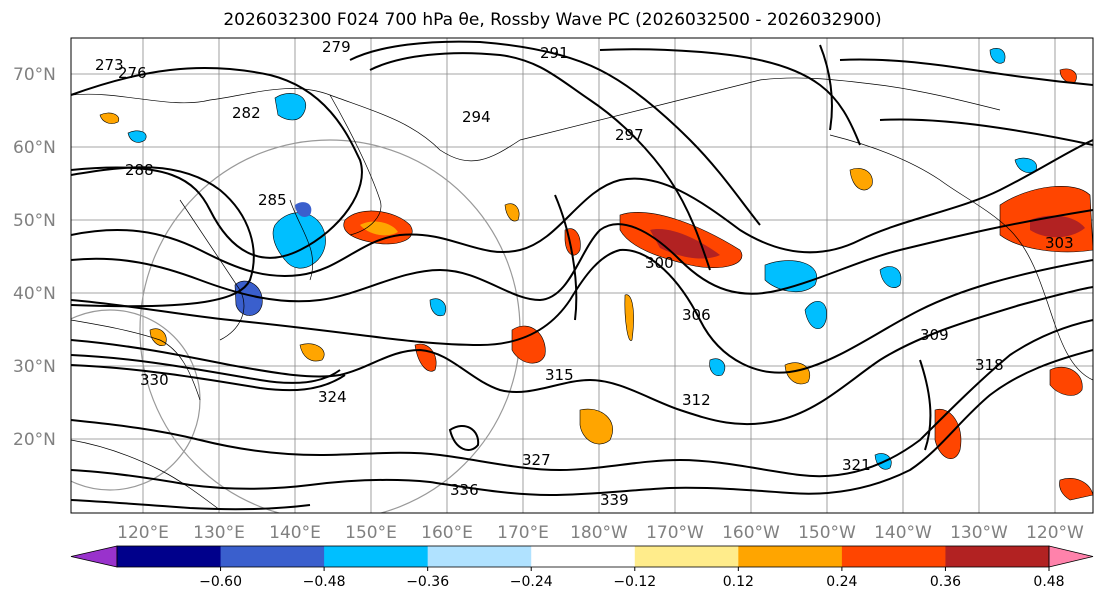  I want to click on colorbar-tick-label: −0.60, so click(220, 582).